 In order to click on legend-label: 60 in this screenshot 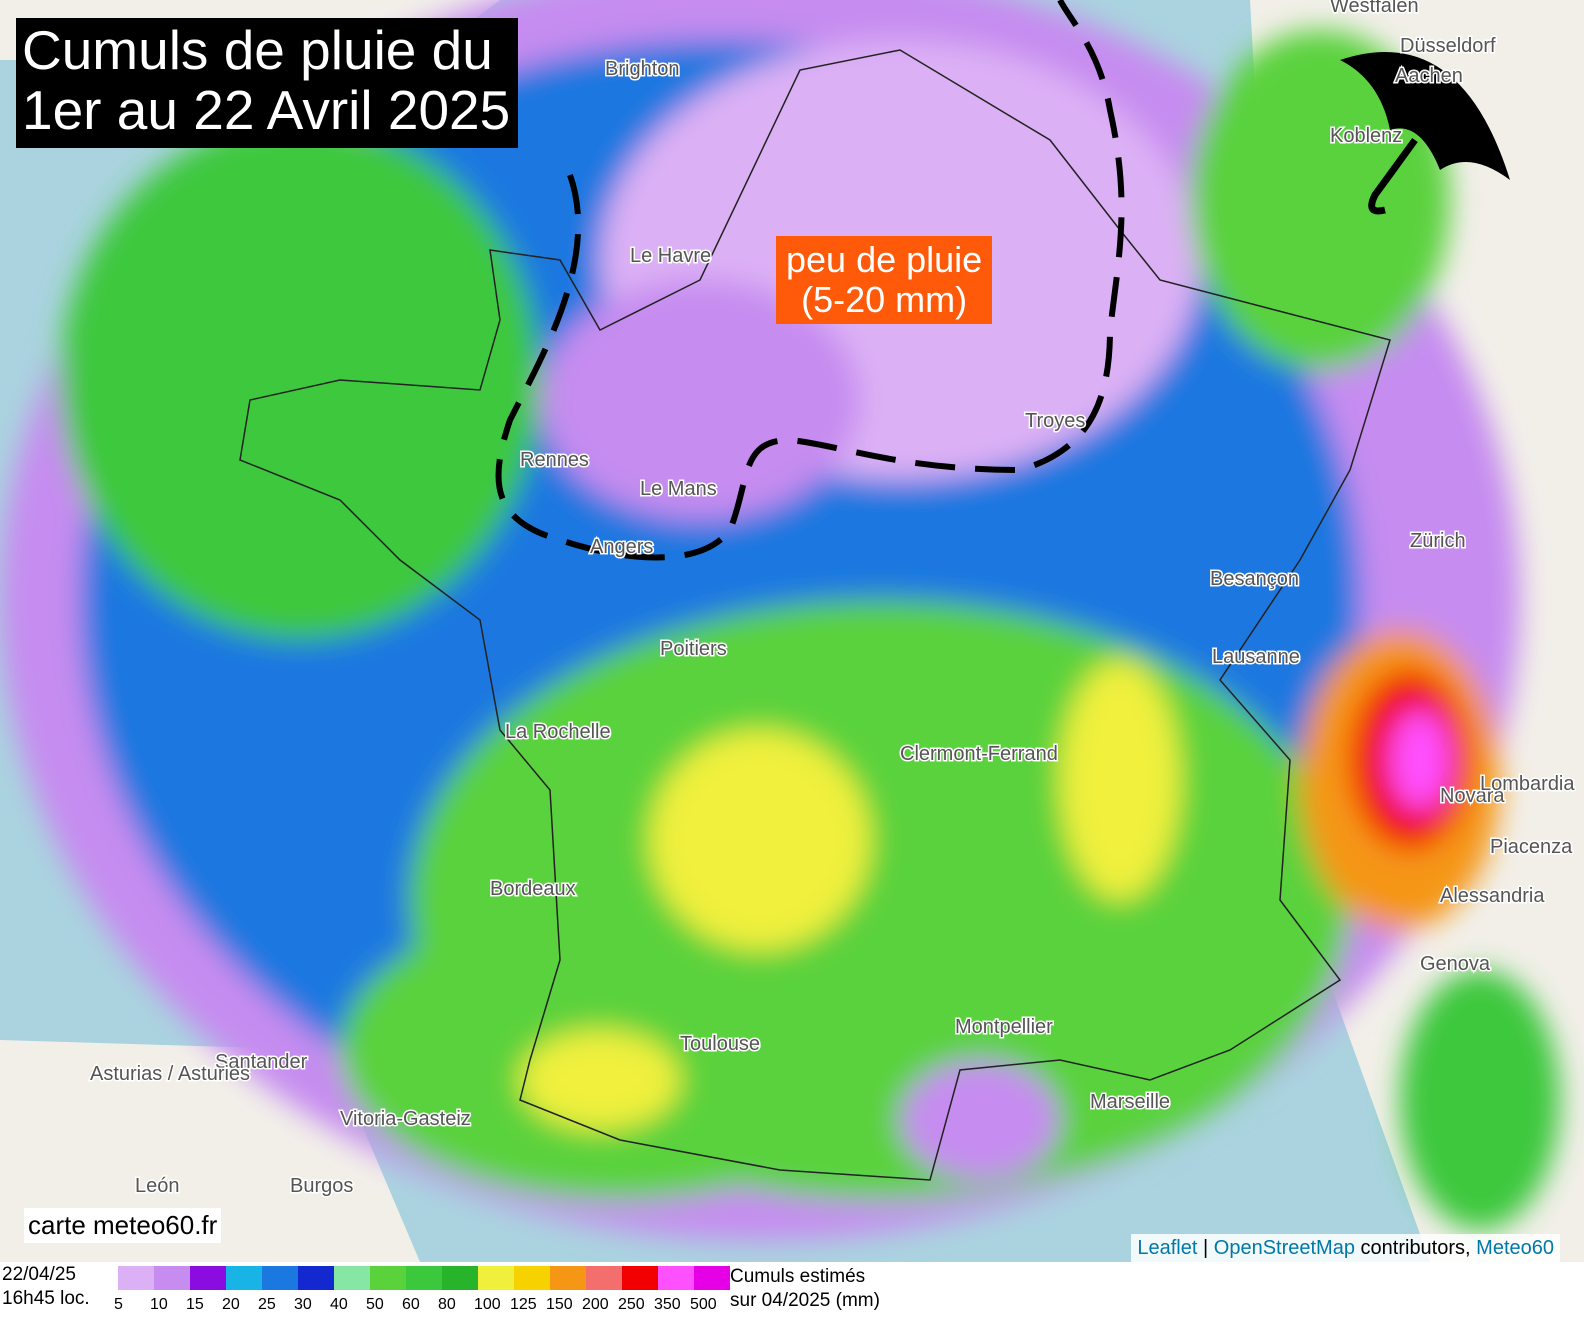, I will do `click(411, 1304)`.